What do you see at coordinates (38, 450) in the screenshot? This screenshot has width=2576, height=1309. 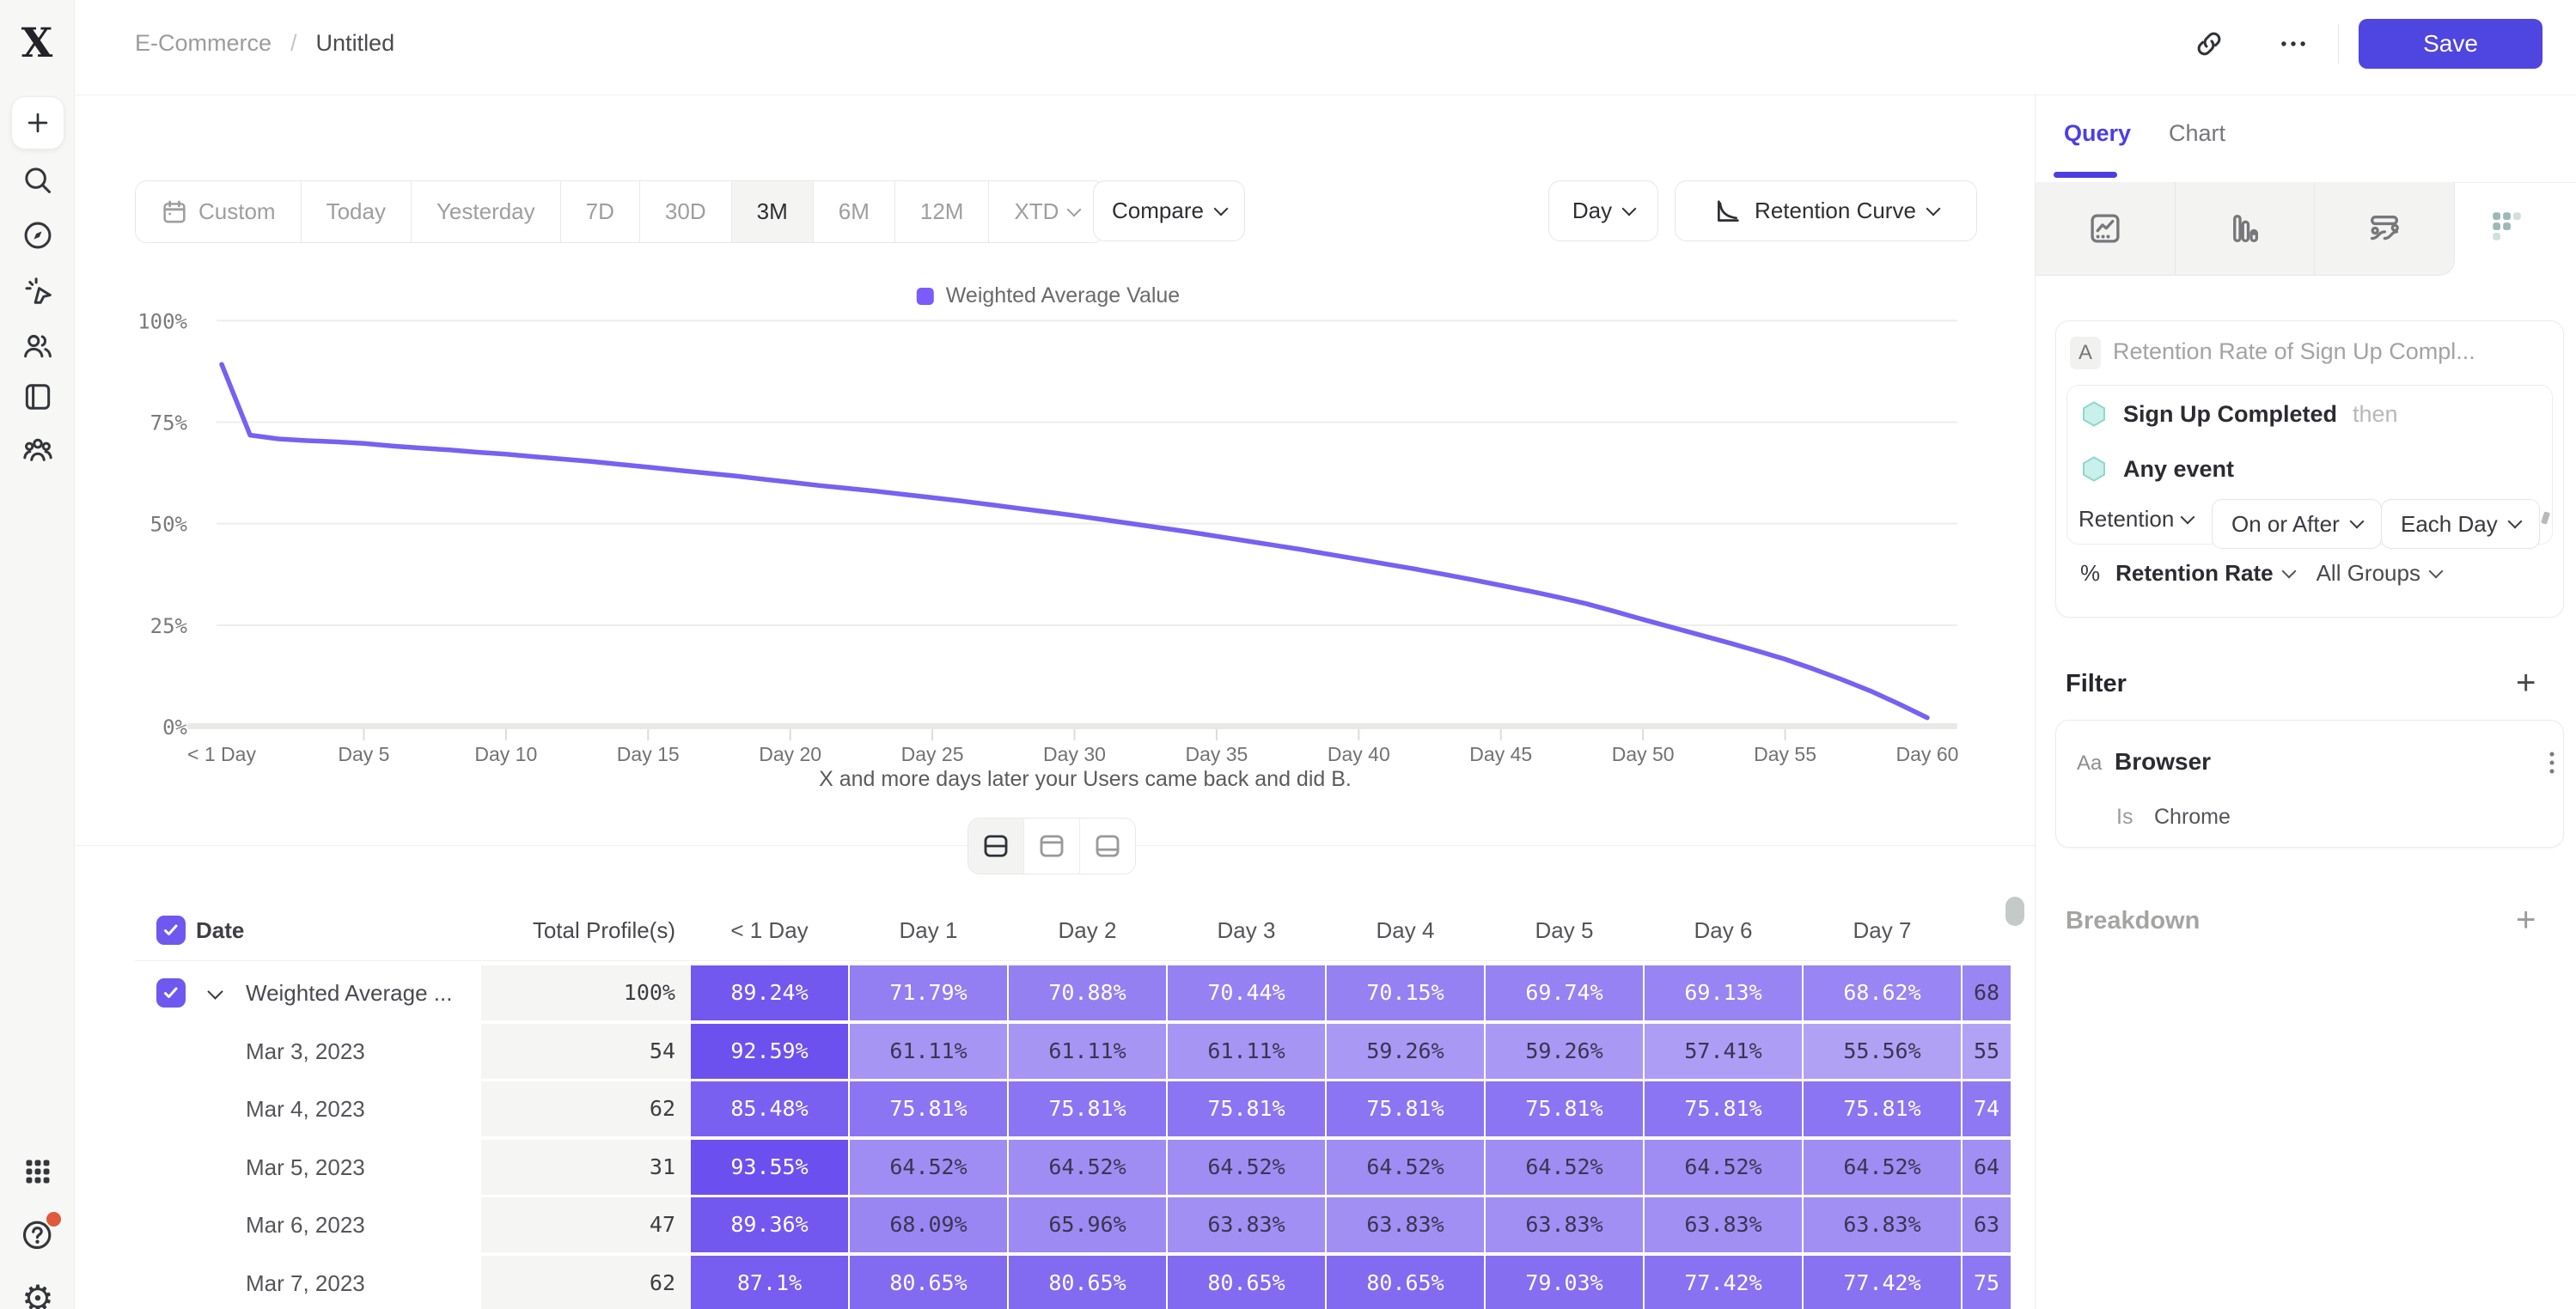 I see `sidebar-item-cohorts` at bounding box center [38, 450].